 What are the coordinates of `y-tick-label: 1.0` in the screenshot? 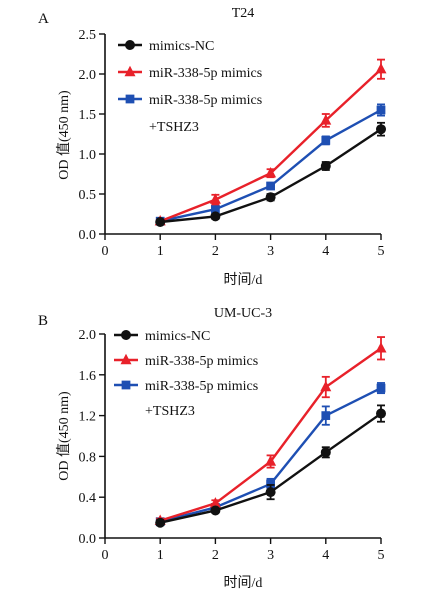 It's located at (88, 155).